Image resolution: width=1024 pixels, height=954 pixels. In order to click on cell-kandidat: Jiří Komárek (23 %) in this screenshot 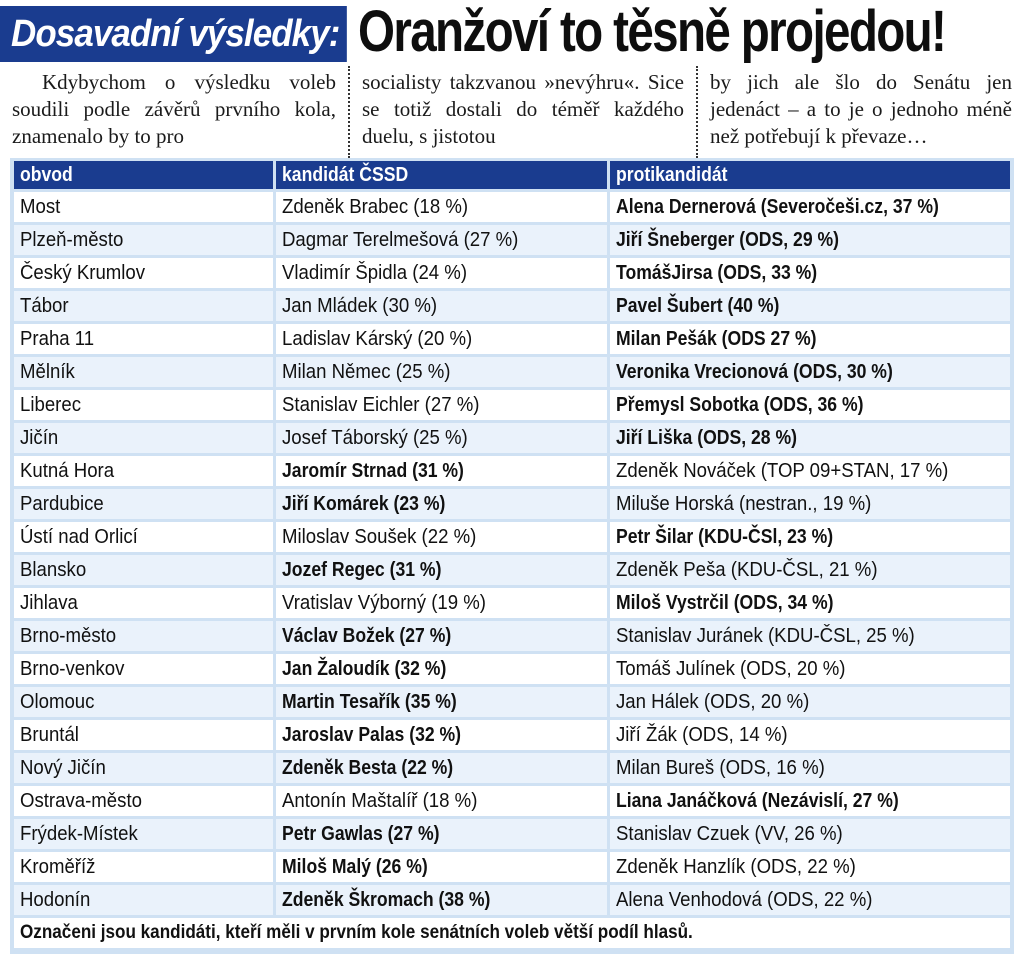, I will do `click(443, 504)`.